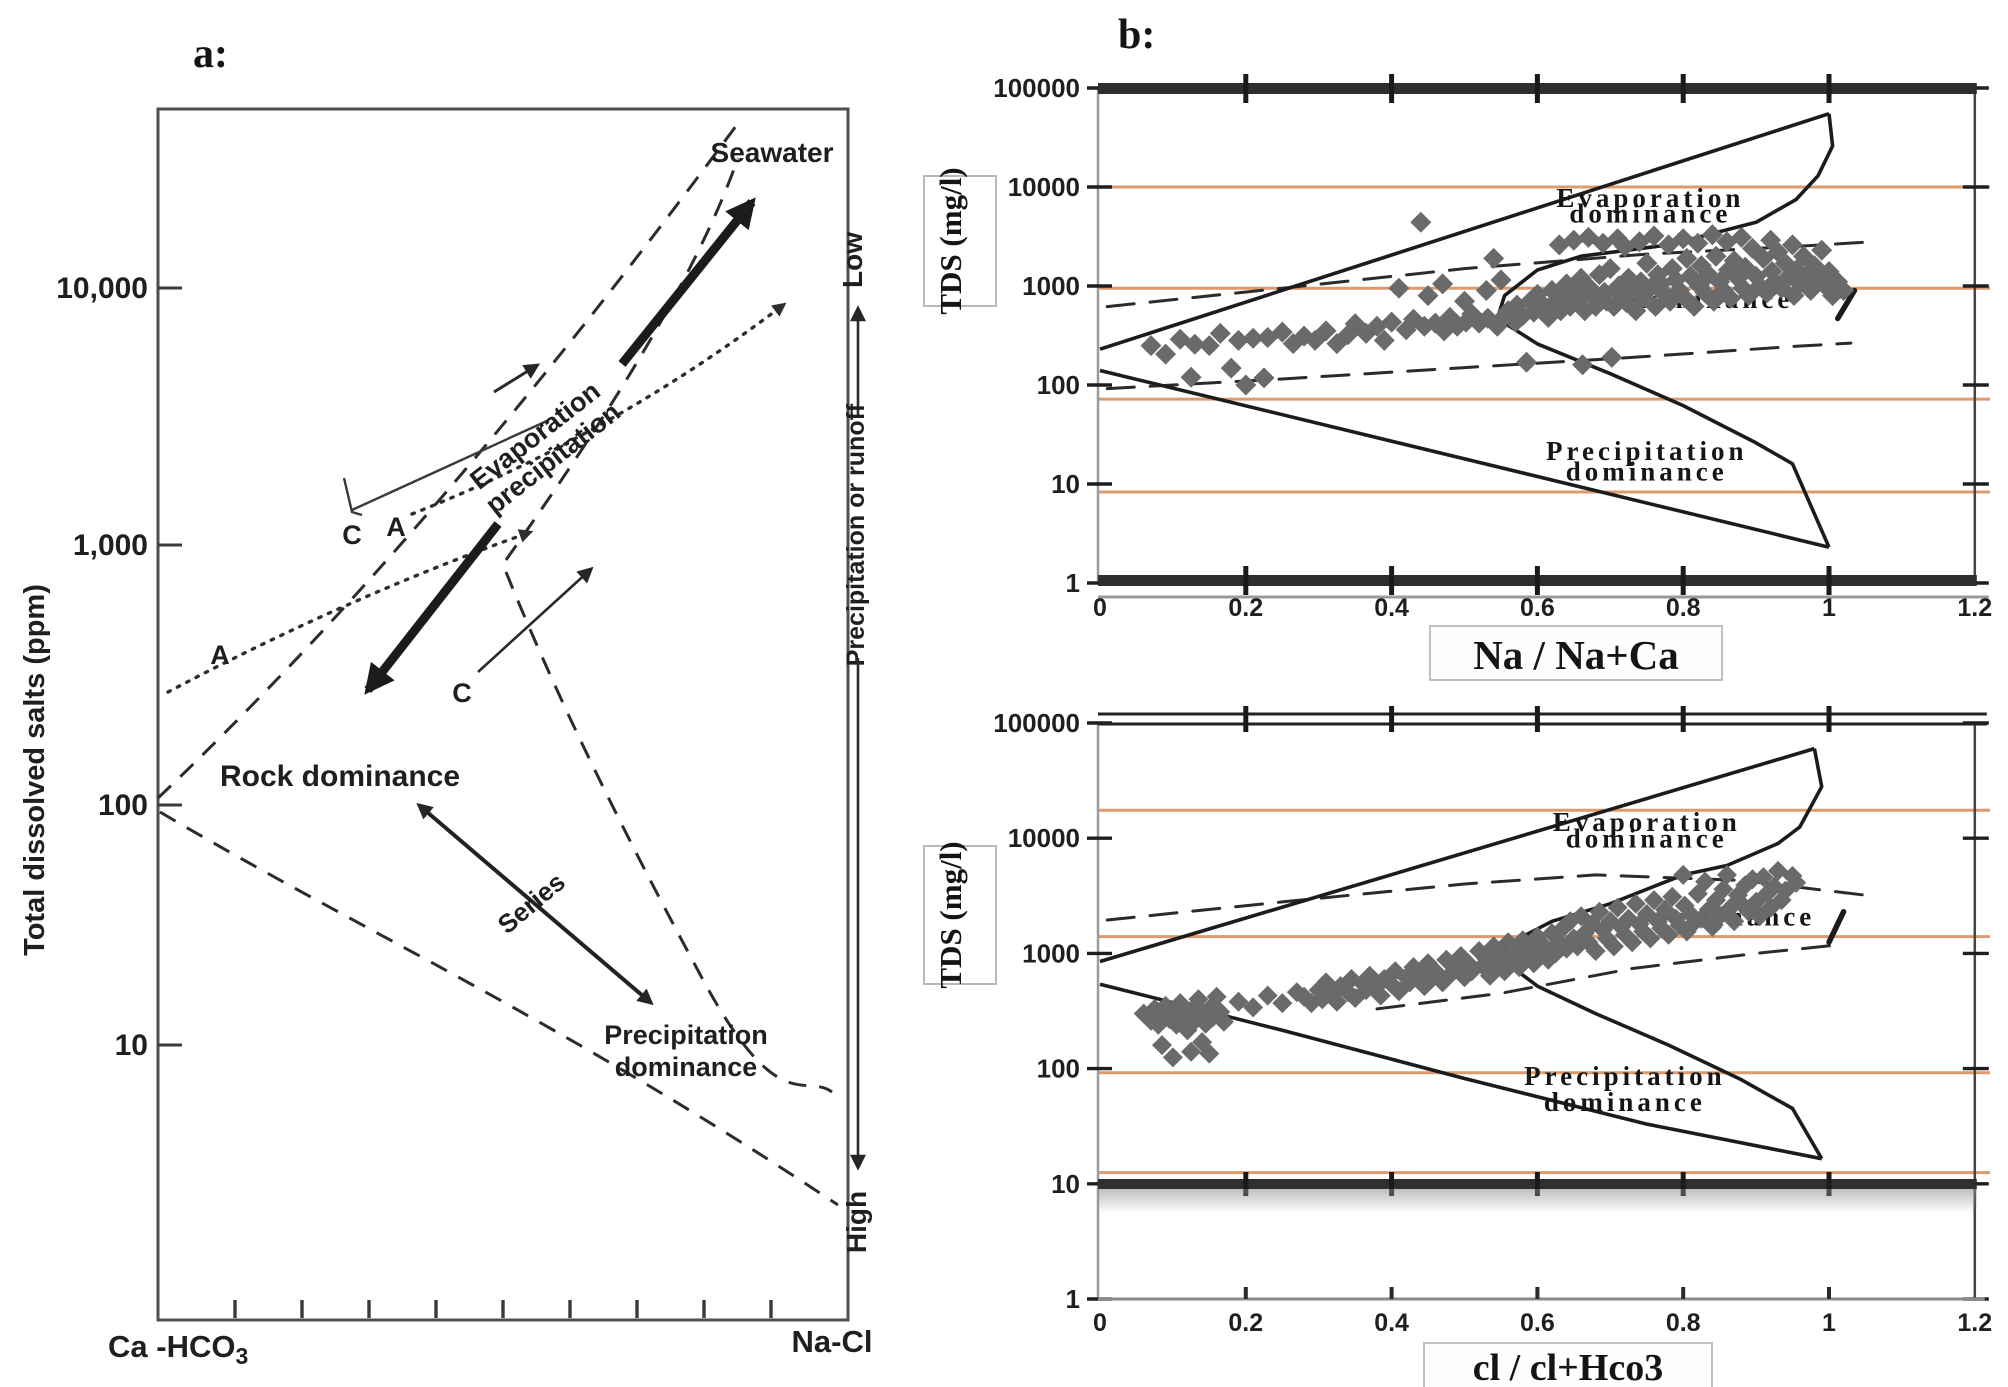  What do you see at coordinates (832, 1341) in the screenshot?
I see `x-right-label: Na-Cl` at bounding box center [832, 1341].